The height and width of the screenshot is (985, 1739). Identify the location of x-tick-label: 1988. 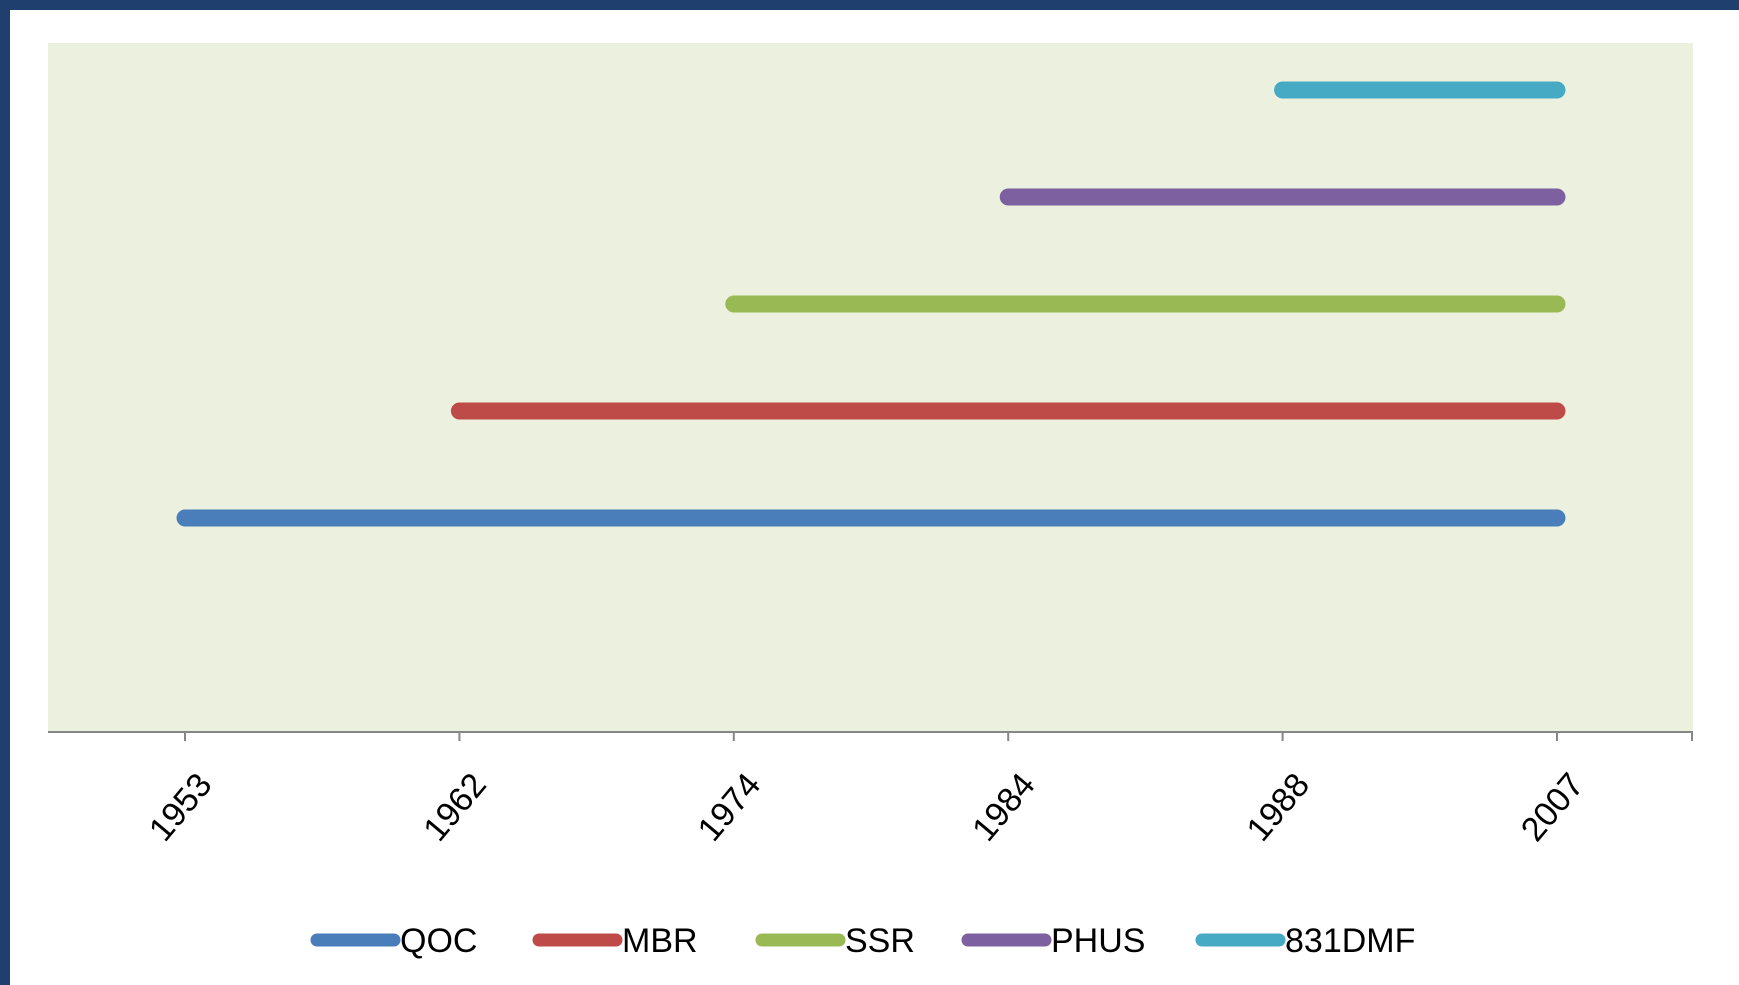
(1278, 807).